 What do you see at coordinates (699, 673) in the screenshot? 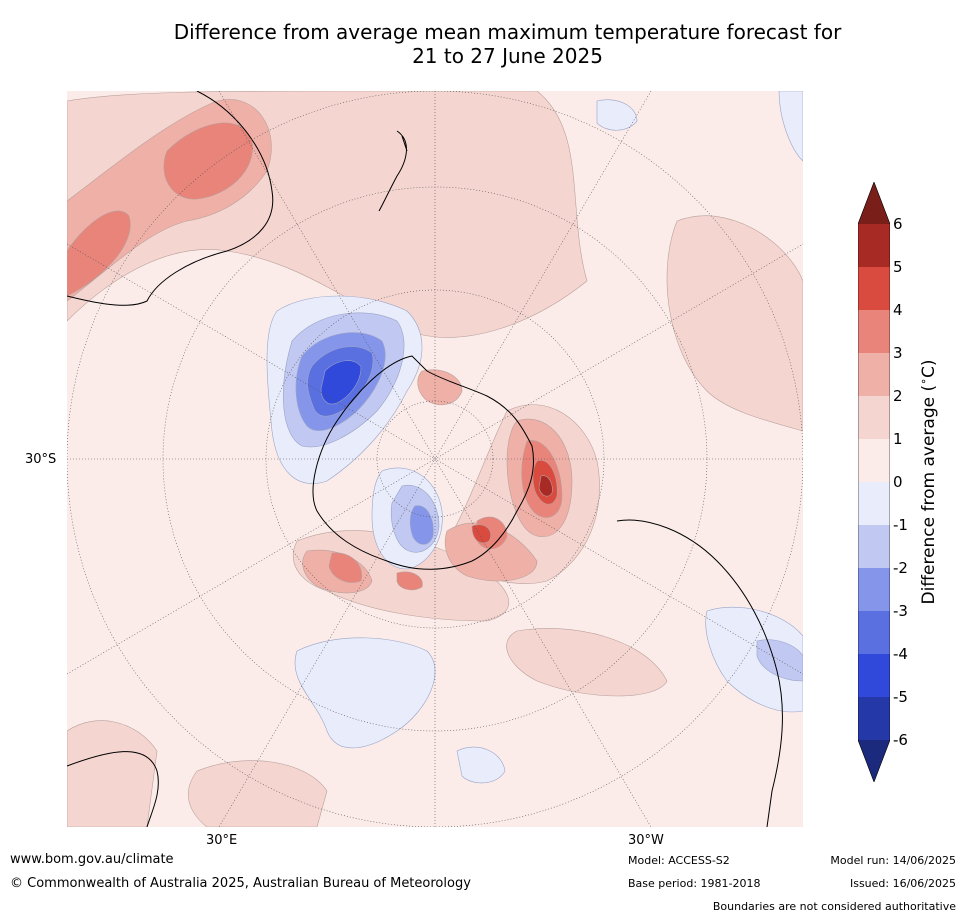
I see `south-america-coastline` at bounding box center [699, 673].